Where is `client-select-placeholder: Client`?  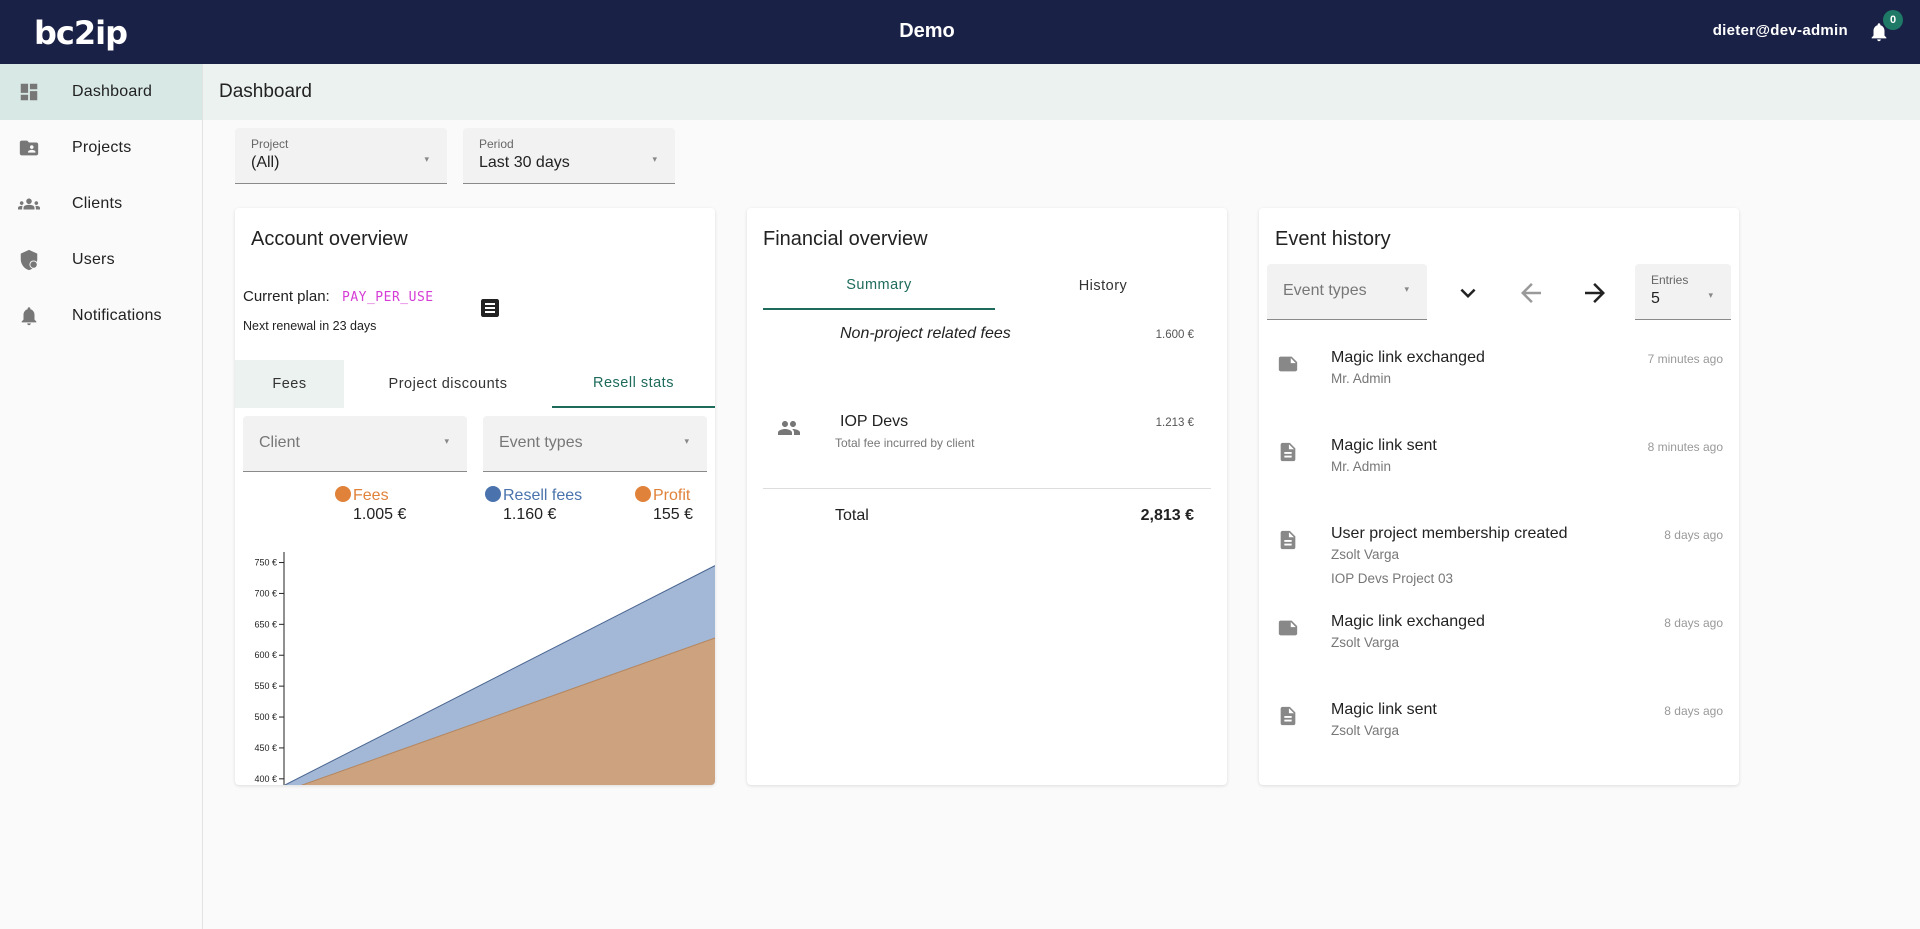 client-select-placeholder: Client is located at coordinates (279, 442).